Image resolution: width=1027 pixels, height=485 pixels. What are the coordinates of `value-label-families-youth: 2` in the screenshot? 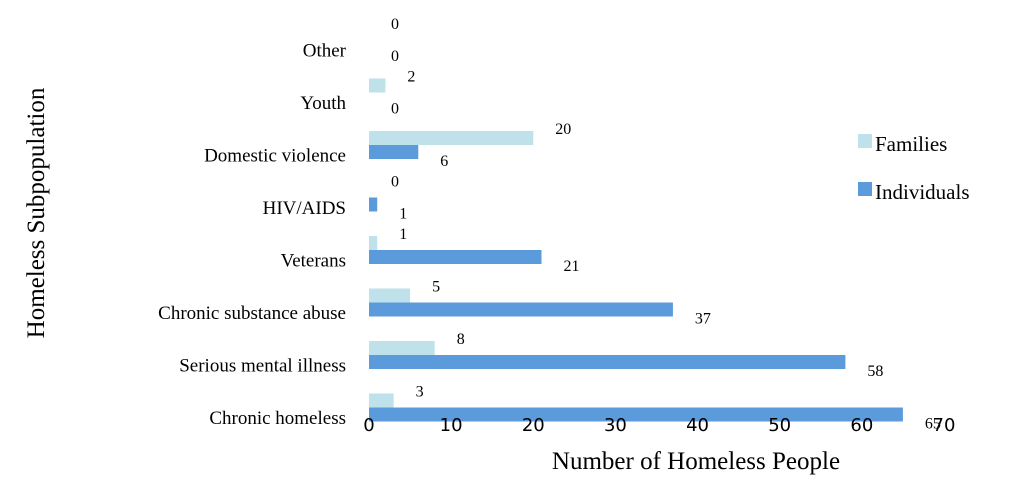 It's located at (411, 77).